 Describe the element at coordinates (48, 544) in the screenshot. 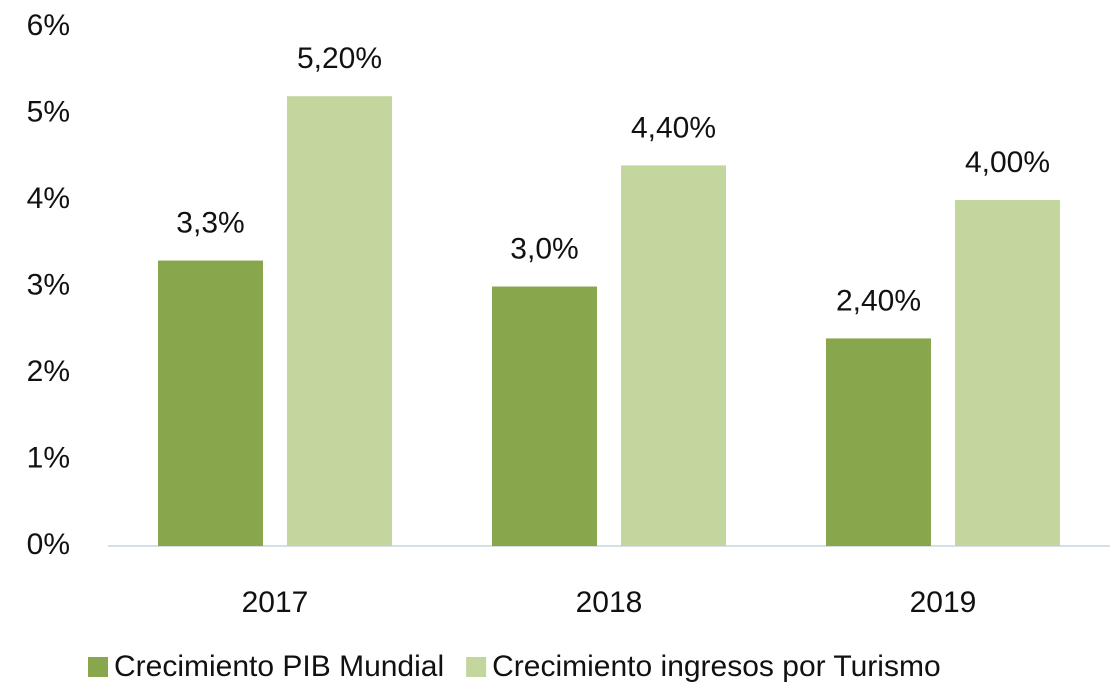

I see `y-tick-label: 0%` at that location.